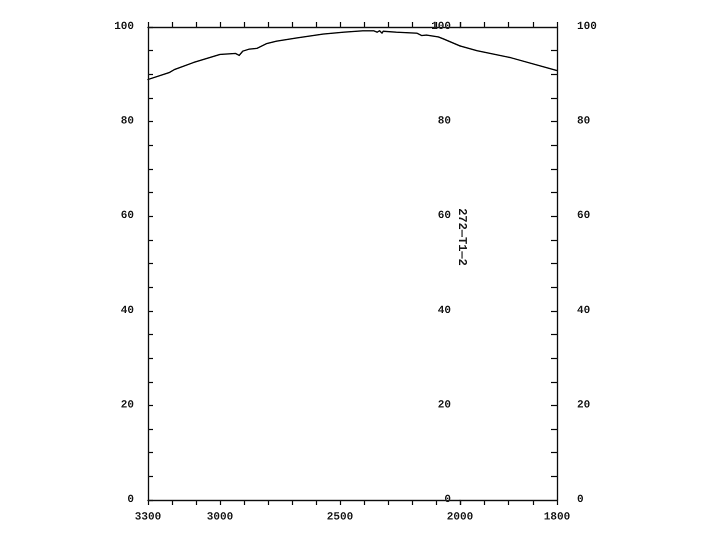  Describe the element at coordinates (583, 405) in the screenshot. I see `y2-tick-label: 20` at that location.